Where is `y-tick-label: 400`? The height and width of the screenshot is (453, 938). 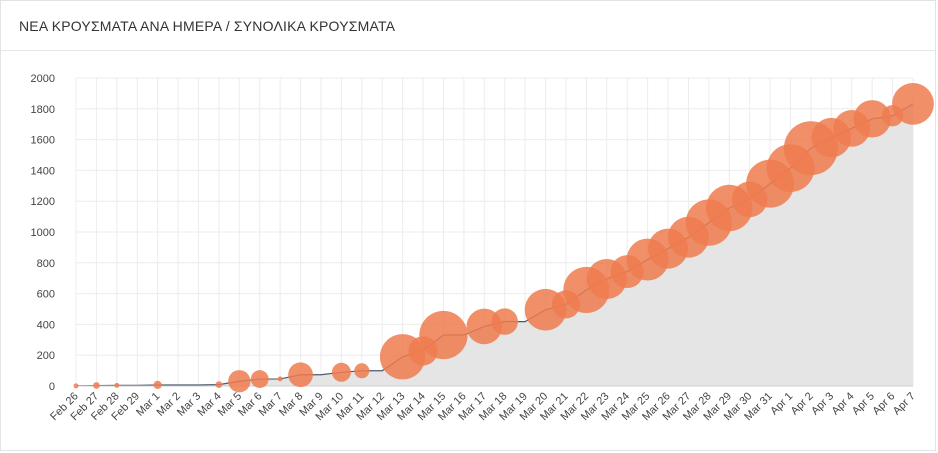 y-tick-label: 400 is located at coordinates (46, 325).